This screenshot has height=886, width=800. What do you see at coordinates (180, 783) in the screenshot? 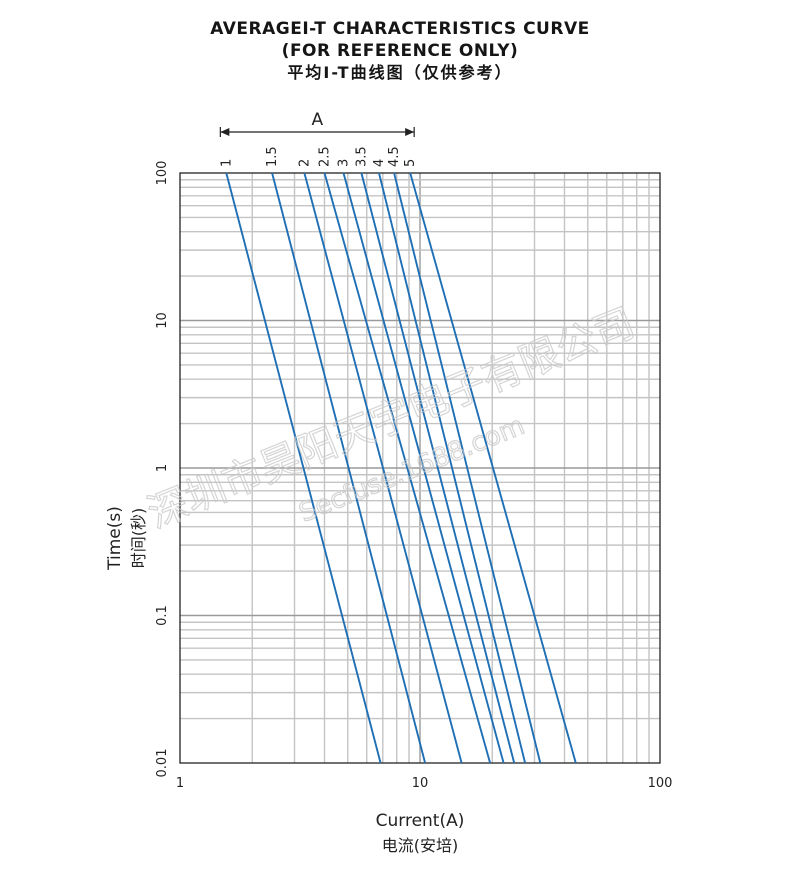
I see `x-tick-label: 1` at bounding box center [180, 783].